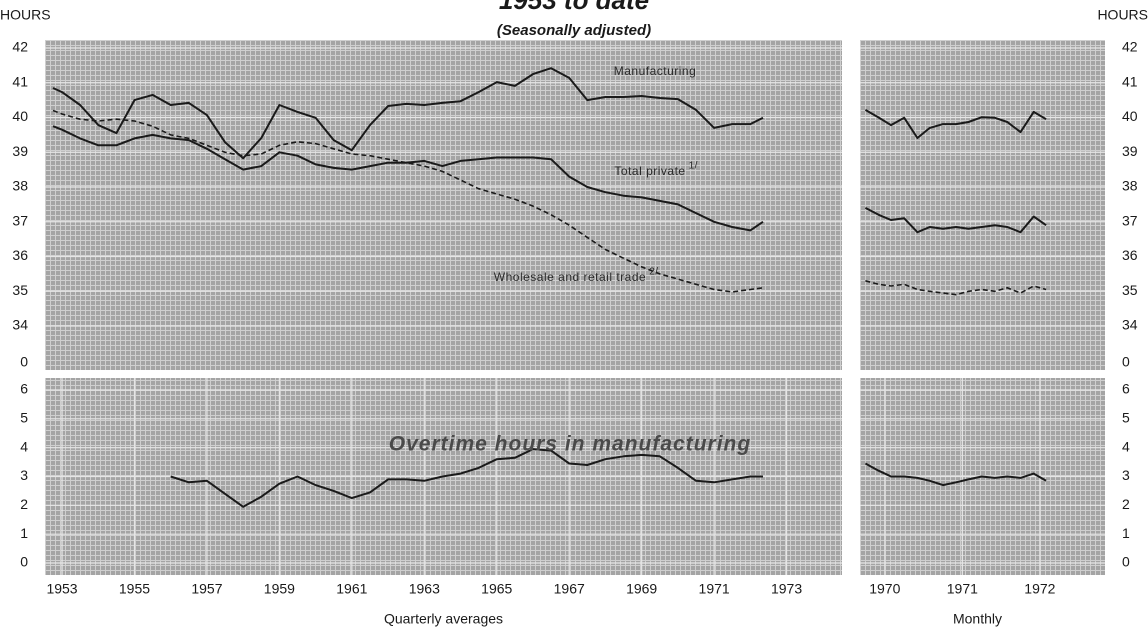  Describe the element at coordinates (655, 71) in the screenshot. I see `series-label: Manufacturing` at that location.